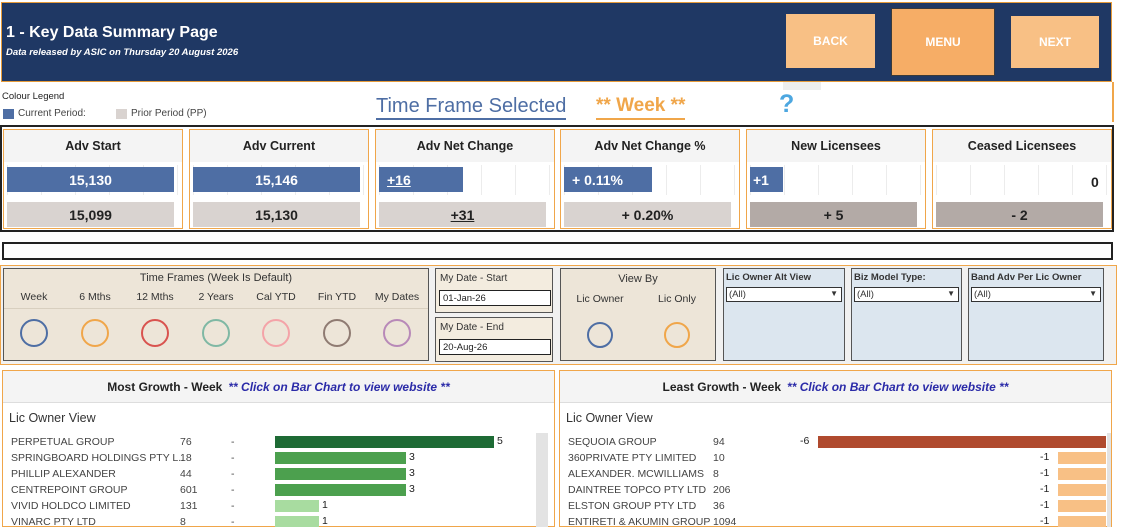 Image resolution: width=1121 pixels, height=527 pixels. Describe the element at coordinates (495, 347) in the screenshot. I see `date-end-input: 20-Aug-26` at that location.